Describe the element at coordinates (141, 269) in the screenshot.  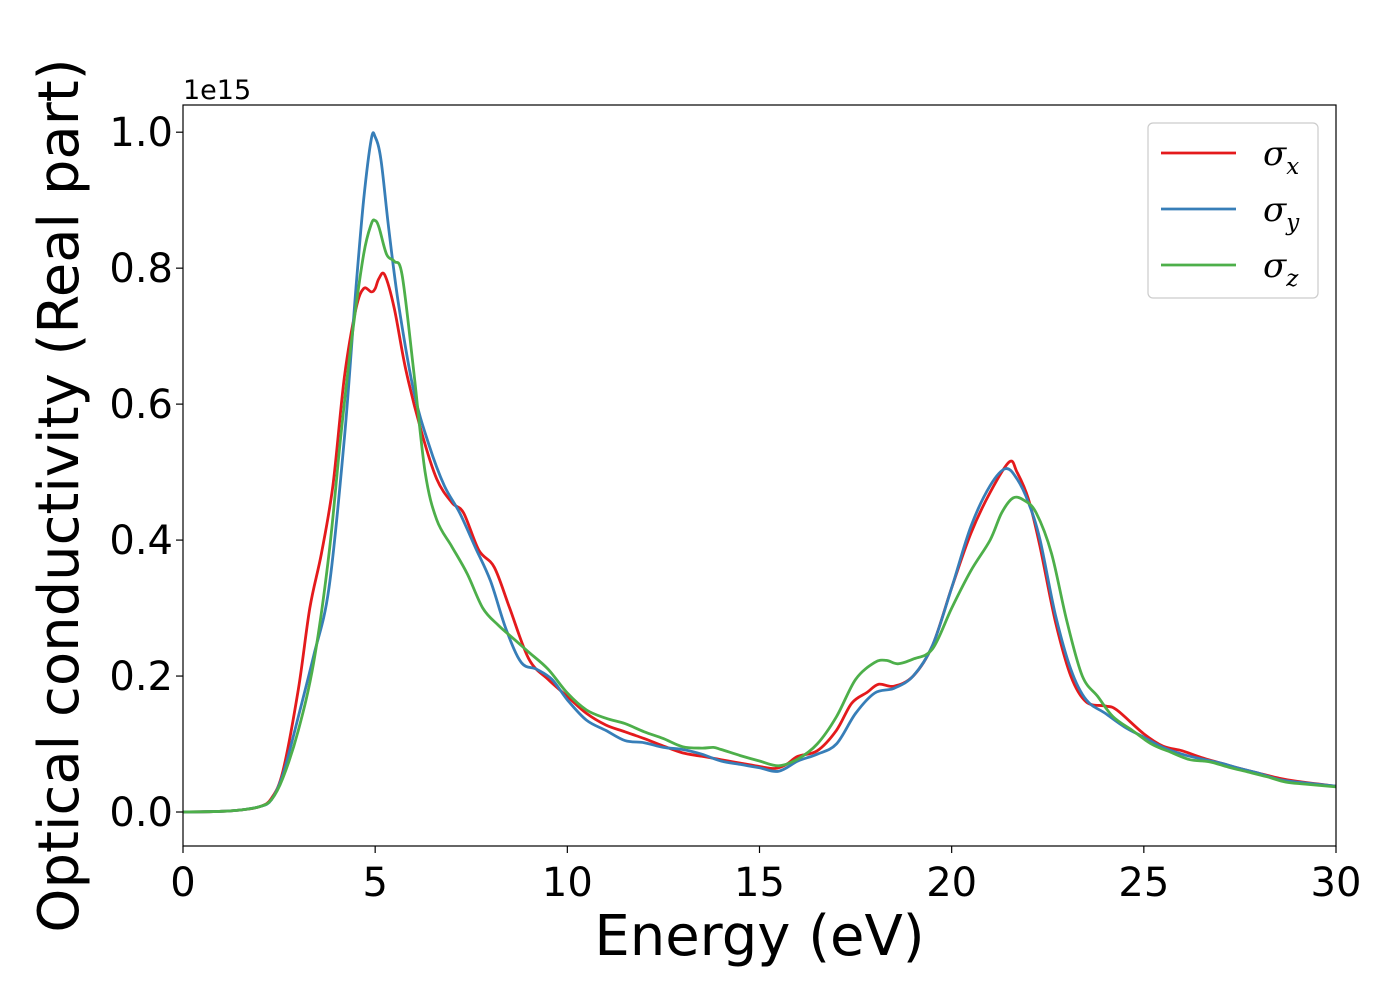
I see `y-tick-label: 0.8` at that location.